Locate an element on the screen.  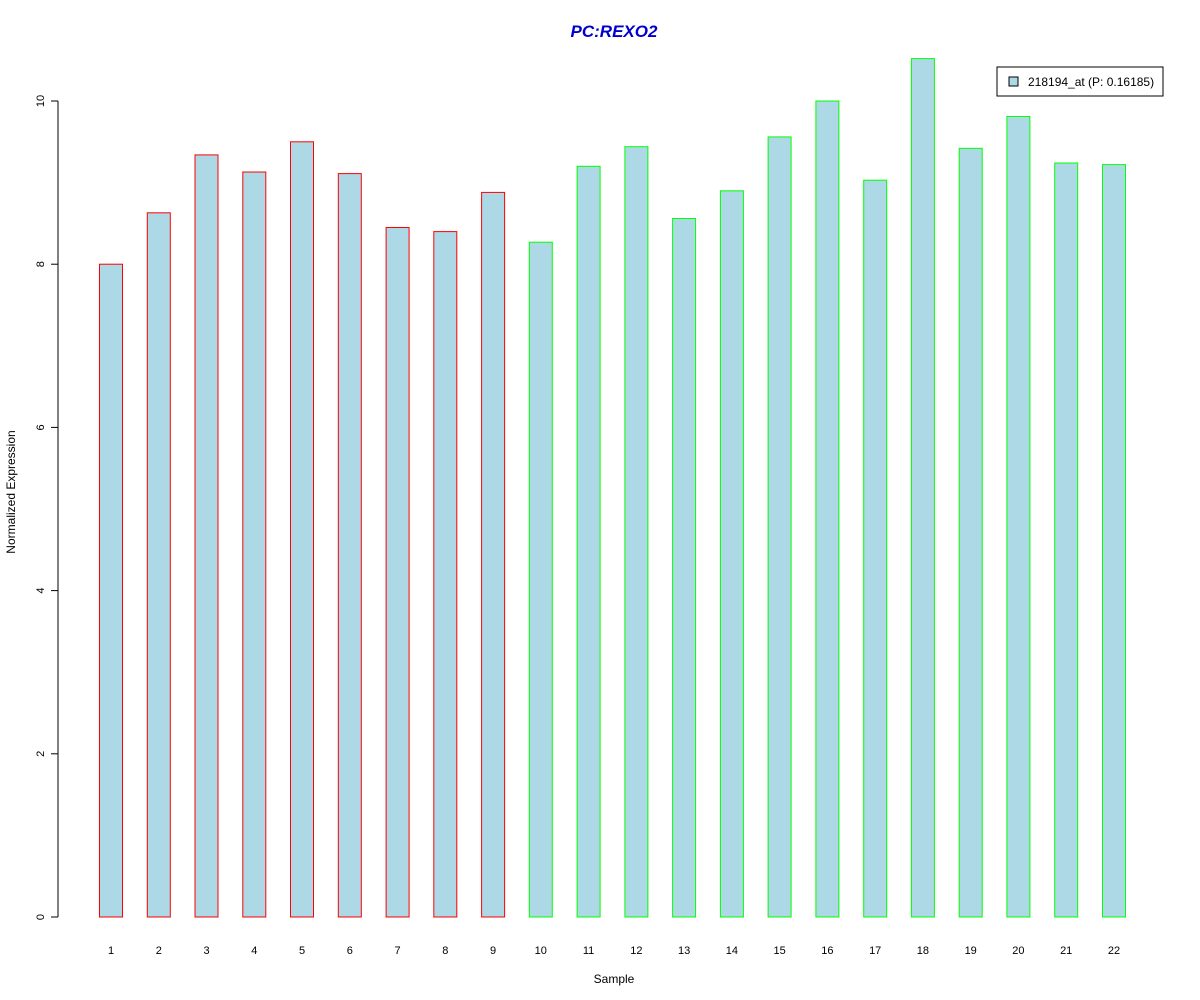
x-tick-label: 8 is located at coordinates (445, 951).